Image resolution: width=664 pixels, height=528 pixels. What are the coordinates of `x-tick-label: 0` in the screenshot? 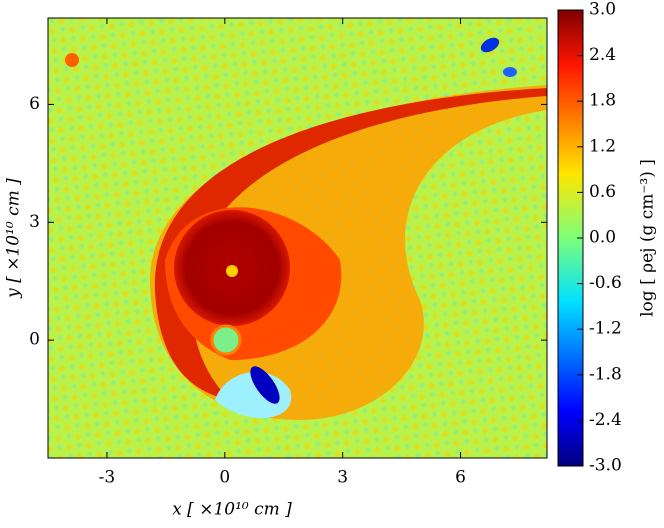 It's located at (224, 478).